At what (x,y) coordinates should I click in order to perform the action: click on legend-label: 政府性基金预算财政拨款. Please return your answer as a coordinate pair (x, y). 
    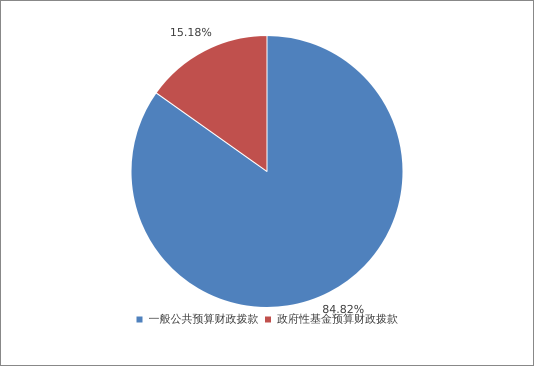
    Looking at the image, I should click on (337, 319).